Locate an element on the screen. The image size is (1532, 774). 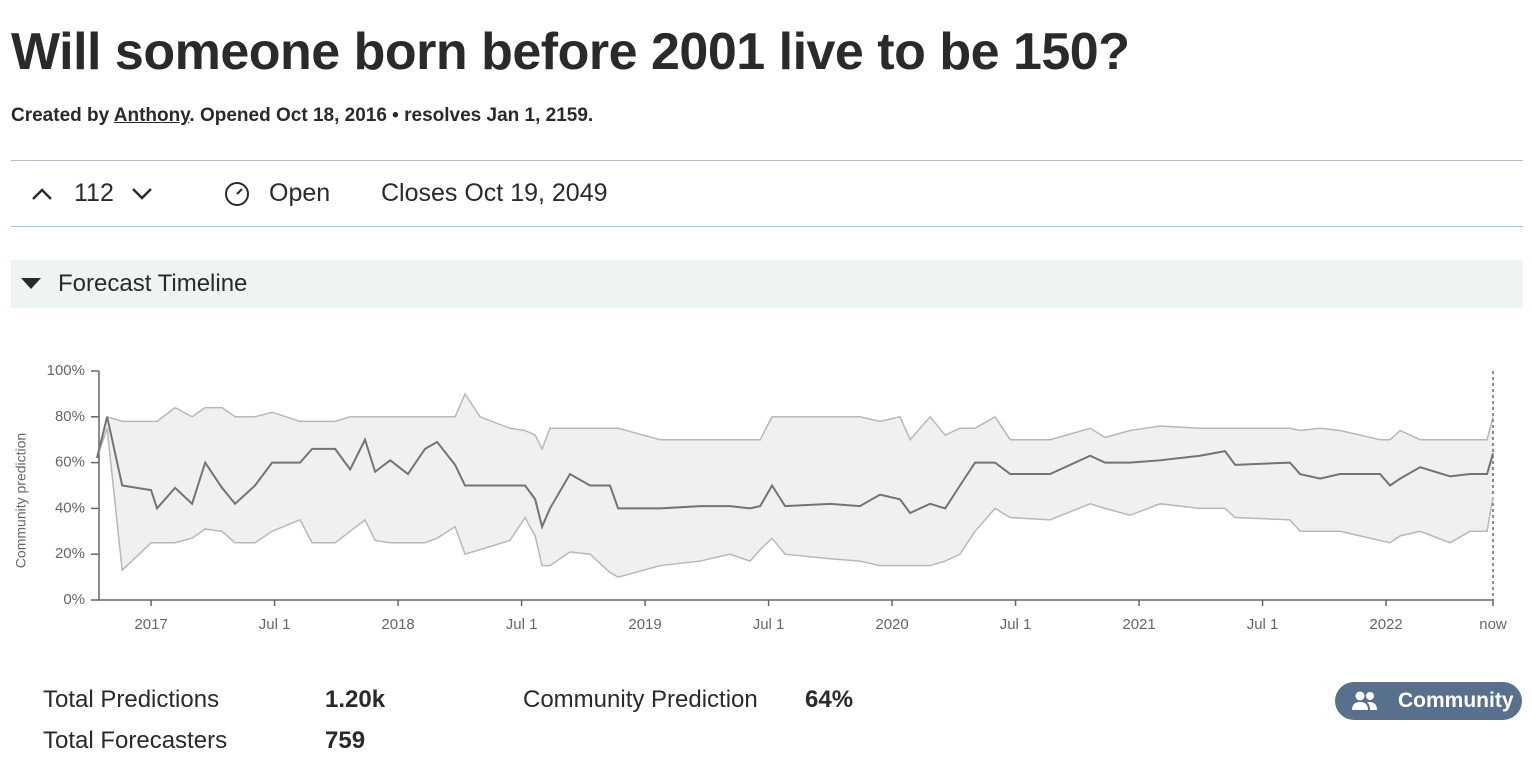
x-tick-label: 2020 is located at coordinates (891, 624).